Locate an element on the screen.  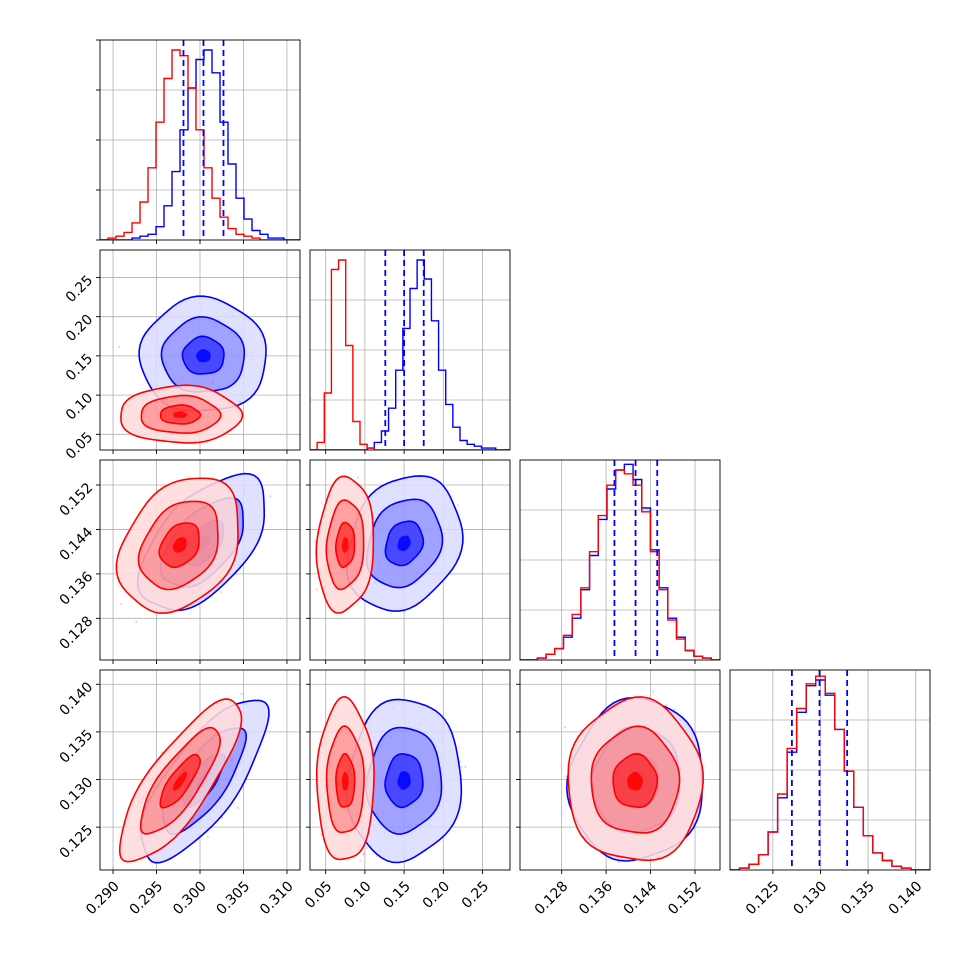
x-tick-label-p4: 0.130 is located at coordinates (811, 898).